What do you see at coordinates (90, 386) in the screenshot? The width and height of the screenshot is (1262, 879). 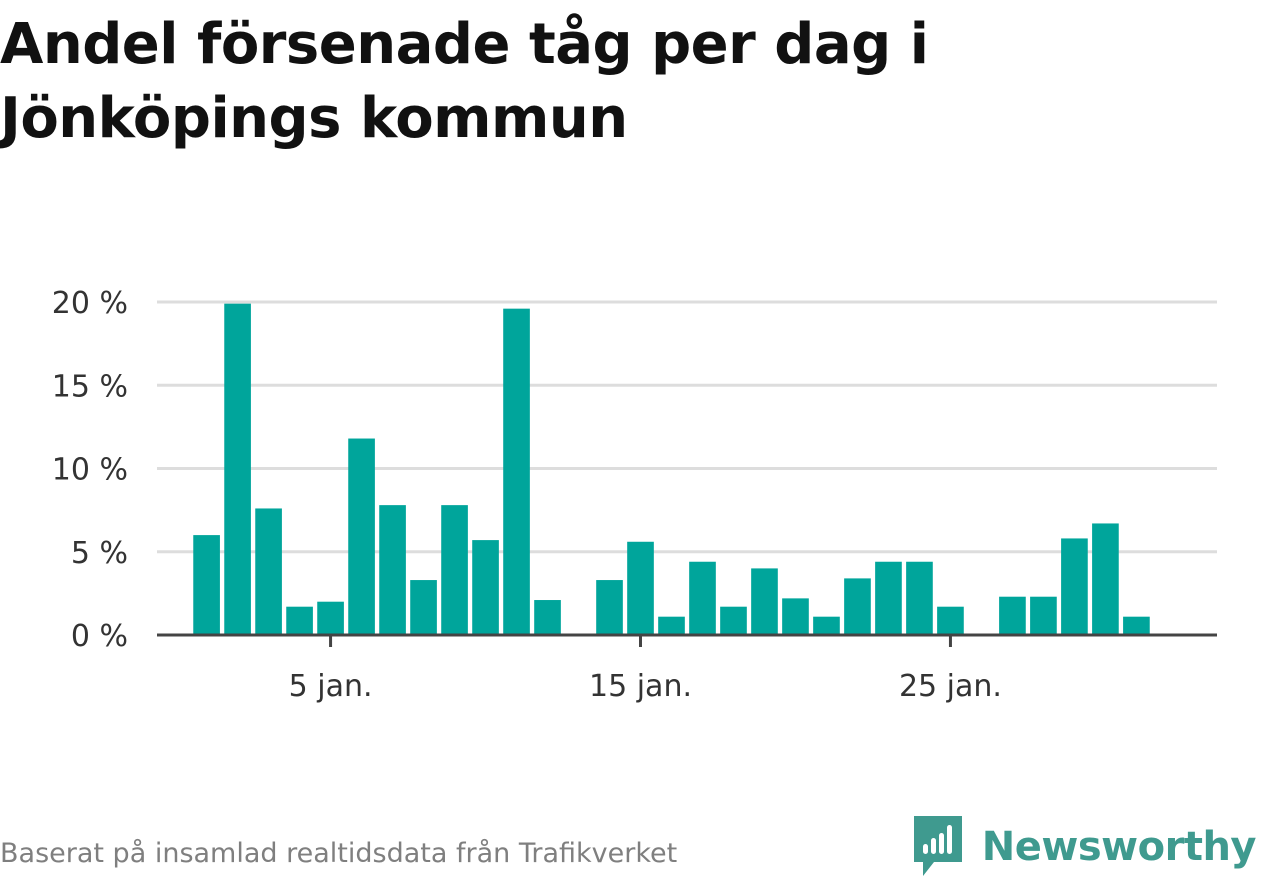 I see `y-tick-label: 15 %` at bounding box center [90, 386].